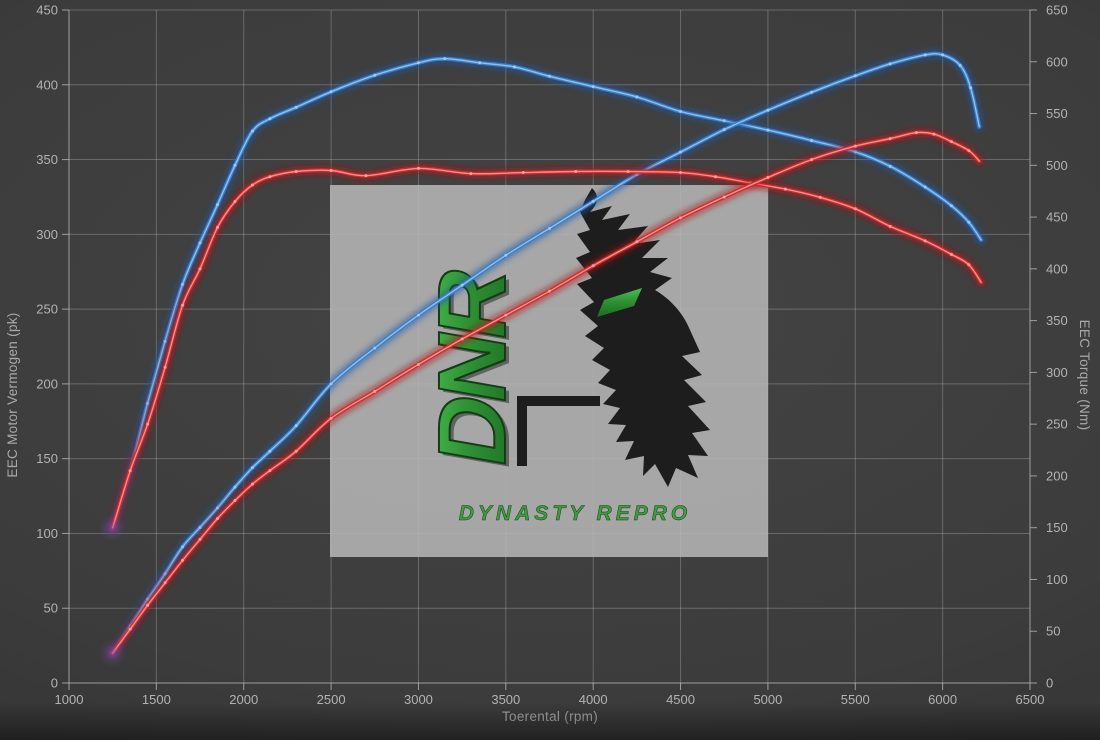  I want to click on y-right-tick-label: 400, so click(1057, 268).